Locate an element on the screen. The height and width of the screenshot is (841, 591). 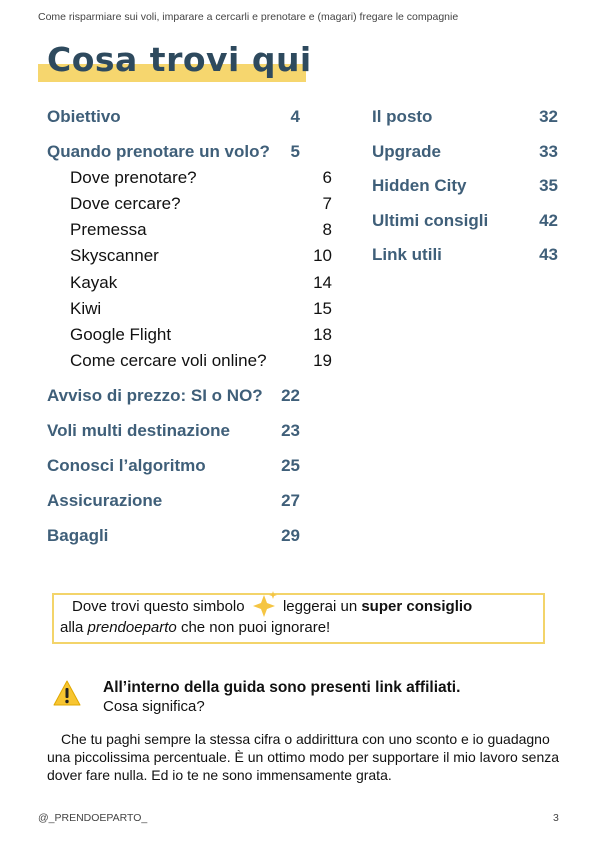
toc-subentry: Dove cercare? is located at coordinates (125, 204).